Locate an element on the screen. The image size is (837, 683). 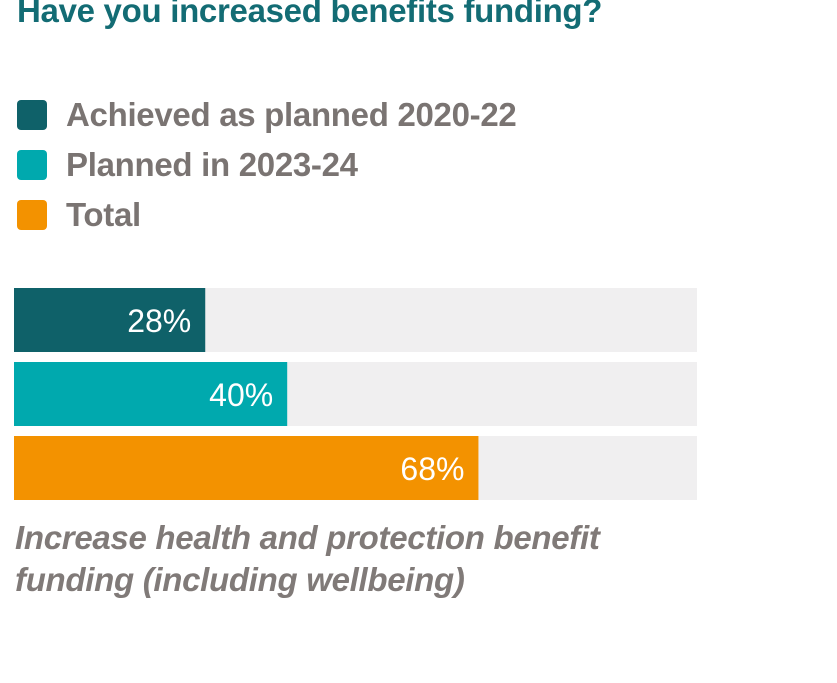
bar-value-label: 40% is located at coordinates (241, 395).